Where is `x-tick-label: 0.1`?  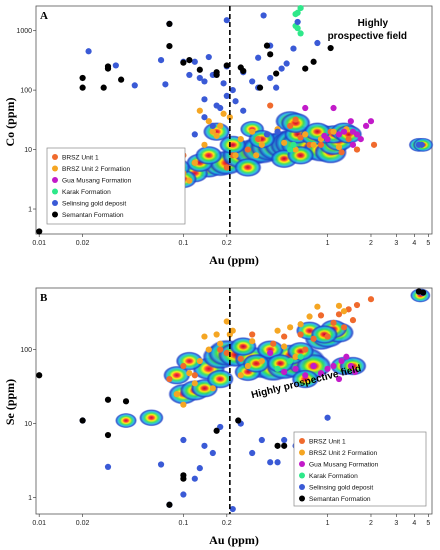 x-tick-label: 0.1 is located at coordinates (184, 523).